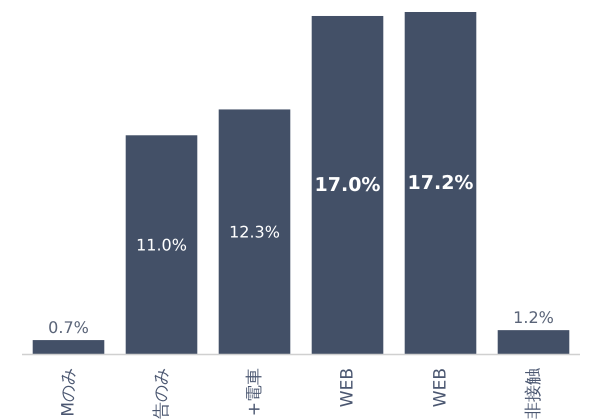 The image size is (600, 420). What do you see at coordinates (162, 393) in the screenshot?
I see `x-tick-label: 告のみ` at bounding box center [162, 393].